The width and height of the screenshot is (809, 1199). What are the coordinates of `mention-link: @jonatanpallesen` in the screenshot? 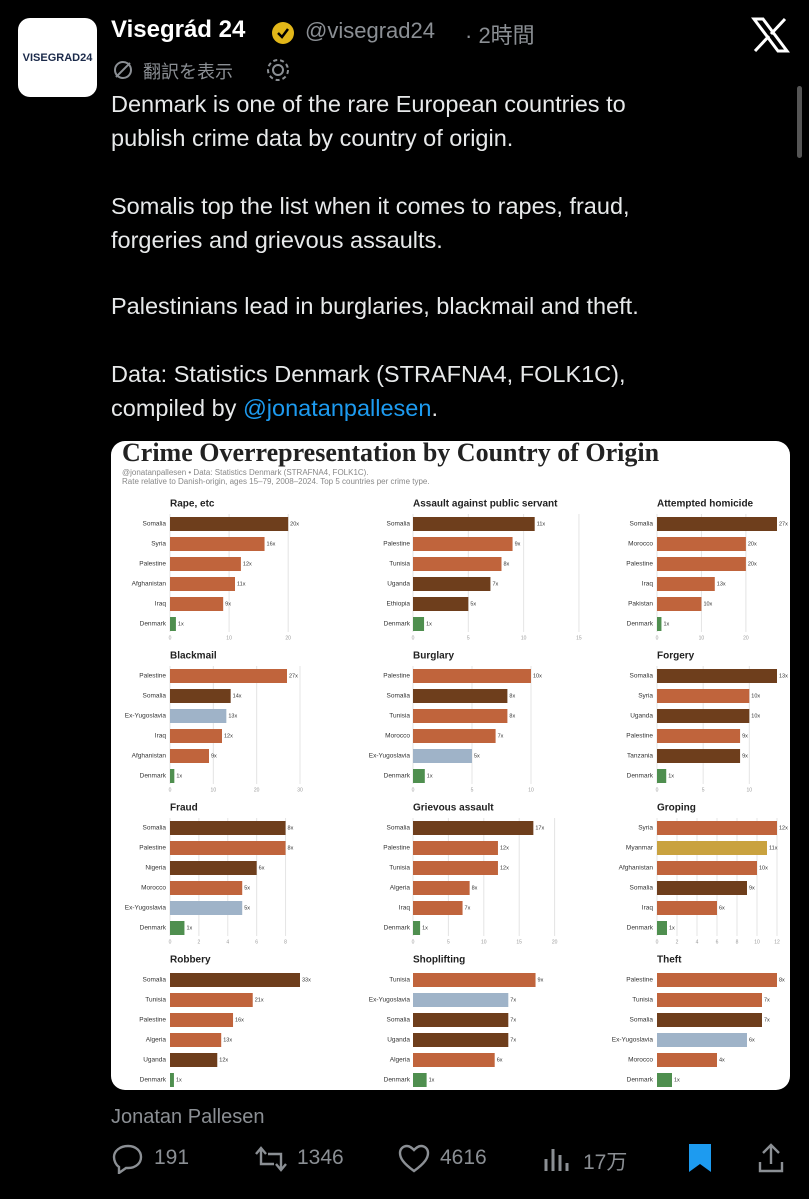 It's located at (337, 408).